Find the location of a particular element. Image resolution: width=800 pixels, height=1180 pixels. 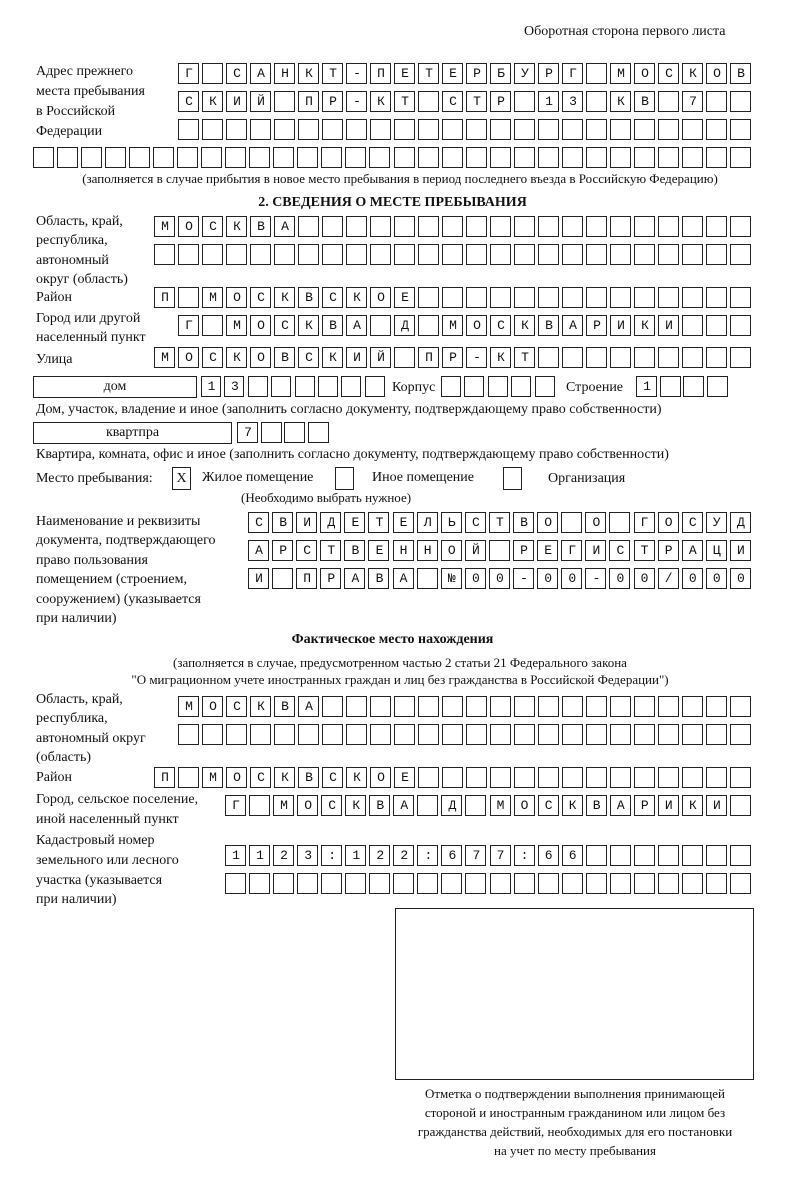

region-row-1: МОСКВА is located at coordinates (457, 227).